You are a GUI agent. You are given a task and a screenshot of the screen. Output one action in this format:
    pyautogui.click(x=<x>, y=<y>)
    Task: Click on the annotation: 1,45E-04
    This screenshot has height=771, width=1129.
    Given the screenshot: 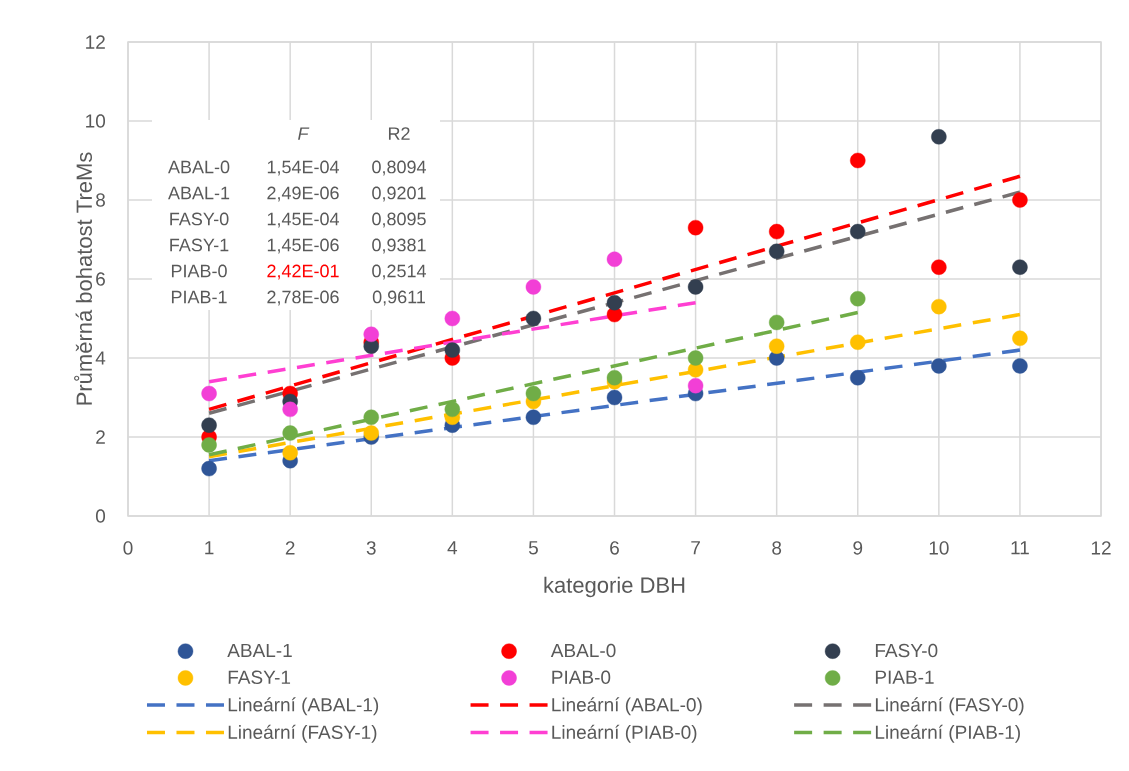 What is the action you would take?
    pyautogui.click(x=303, y=220)
    